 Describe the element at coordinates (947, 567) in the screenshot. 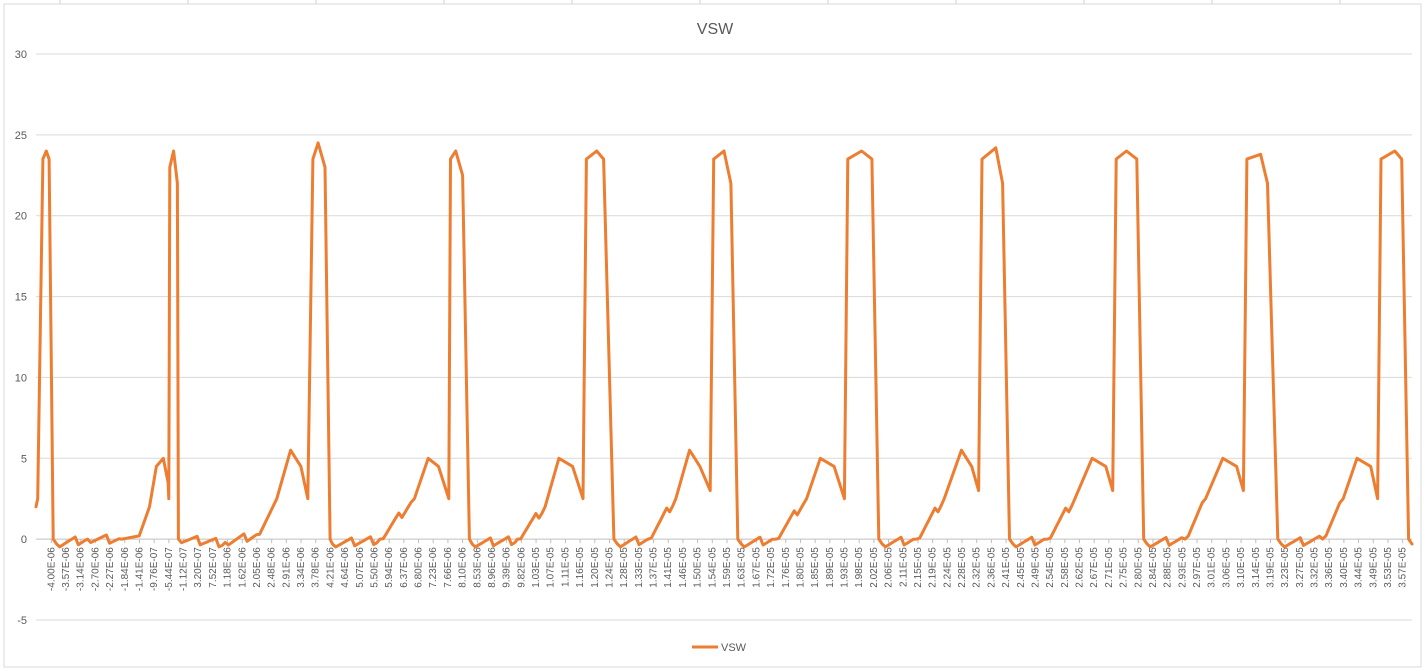

I see `x-tick-label: 2.24E-05` at that location.